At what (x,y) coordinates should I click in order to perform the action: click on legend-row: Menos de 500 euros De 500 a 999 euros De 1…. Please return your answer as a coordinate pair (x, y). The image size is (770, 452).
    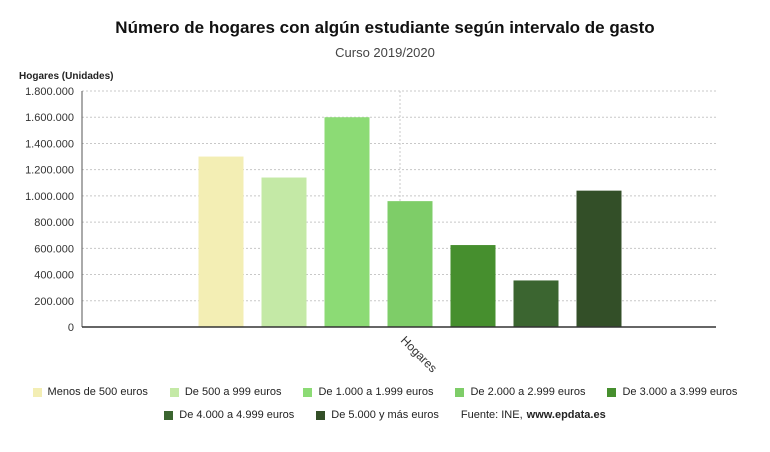
    Looking at the image, I should click on (385, 392).